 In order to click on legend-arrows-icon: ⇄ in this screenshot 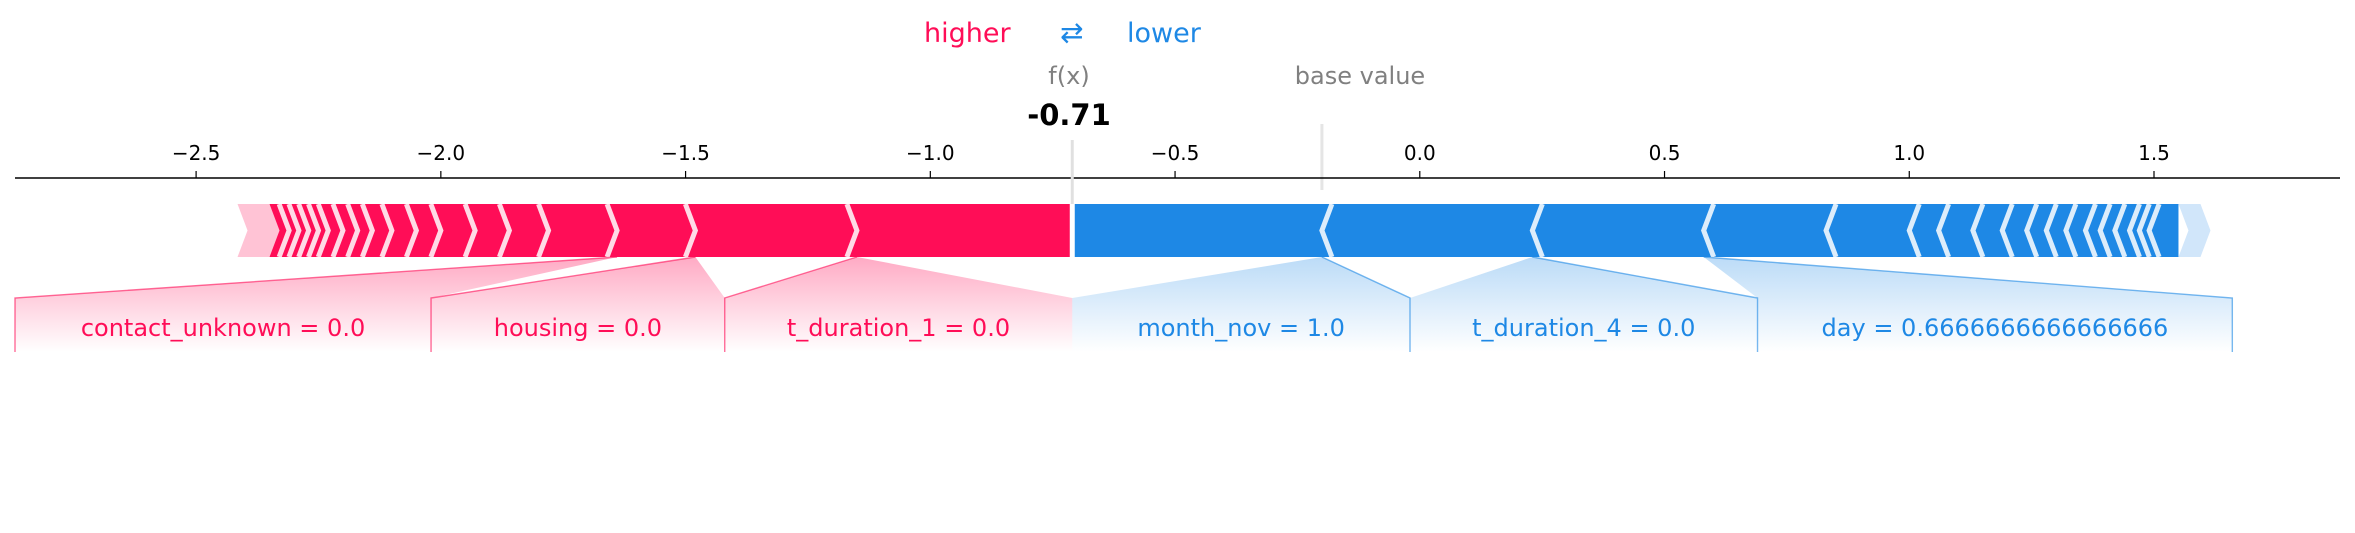, I will do `click(1072, 32)`.